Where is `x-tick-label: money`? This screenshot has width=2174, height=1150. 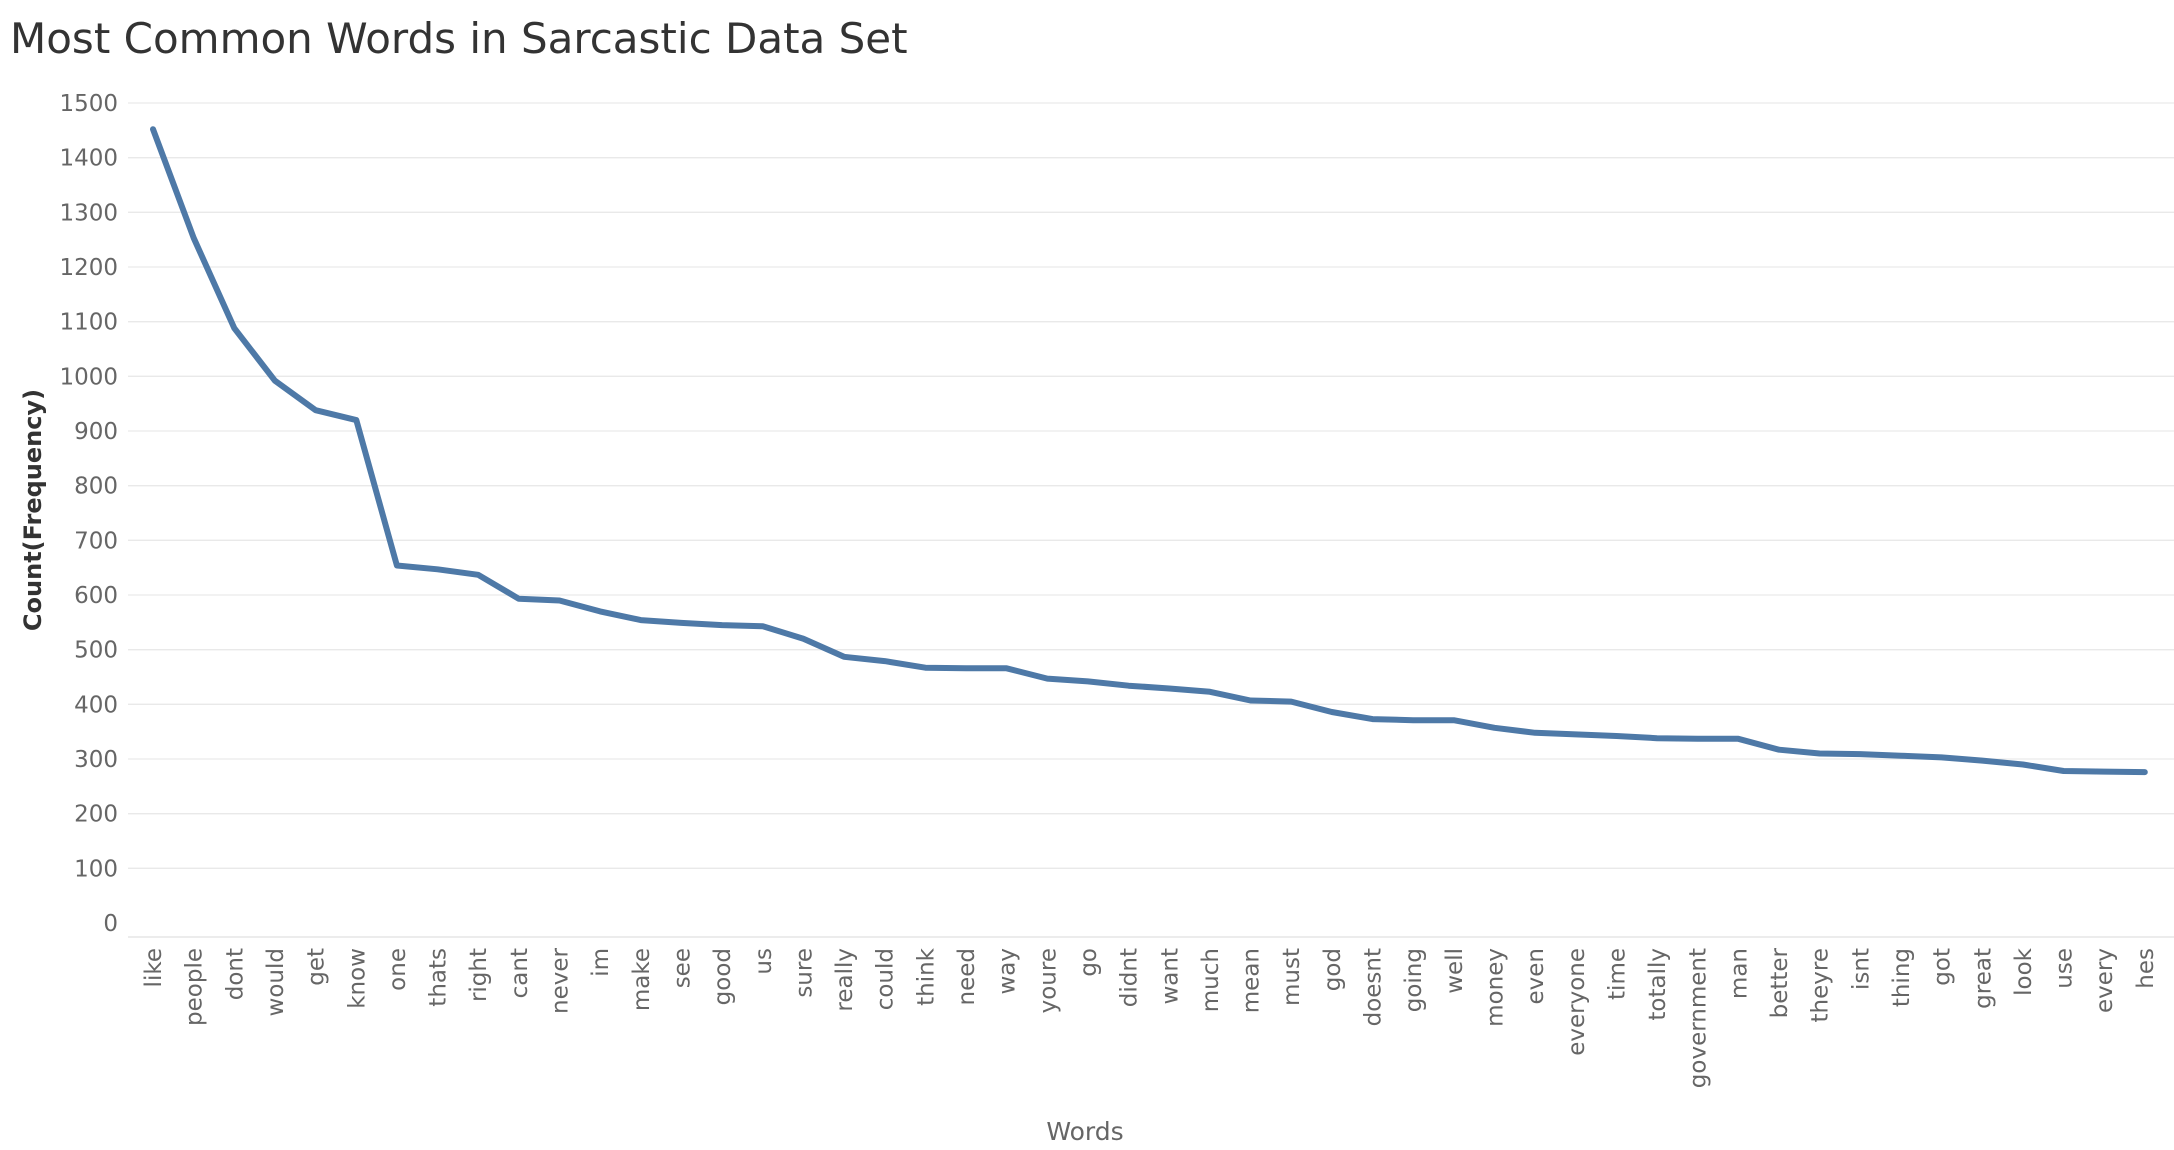 x-tick-label: money is located at coordinates (1495, 987).